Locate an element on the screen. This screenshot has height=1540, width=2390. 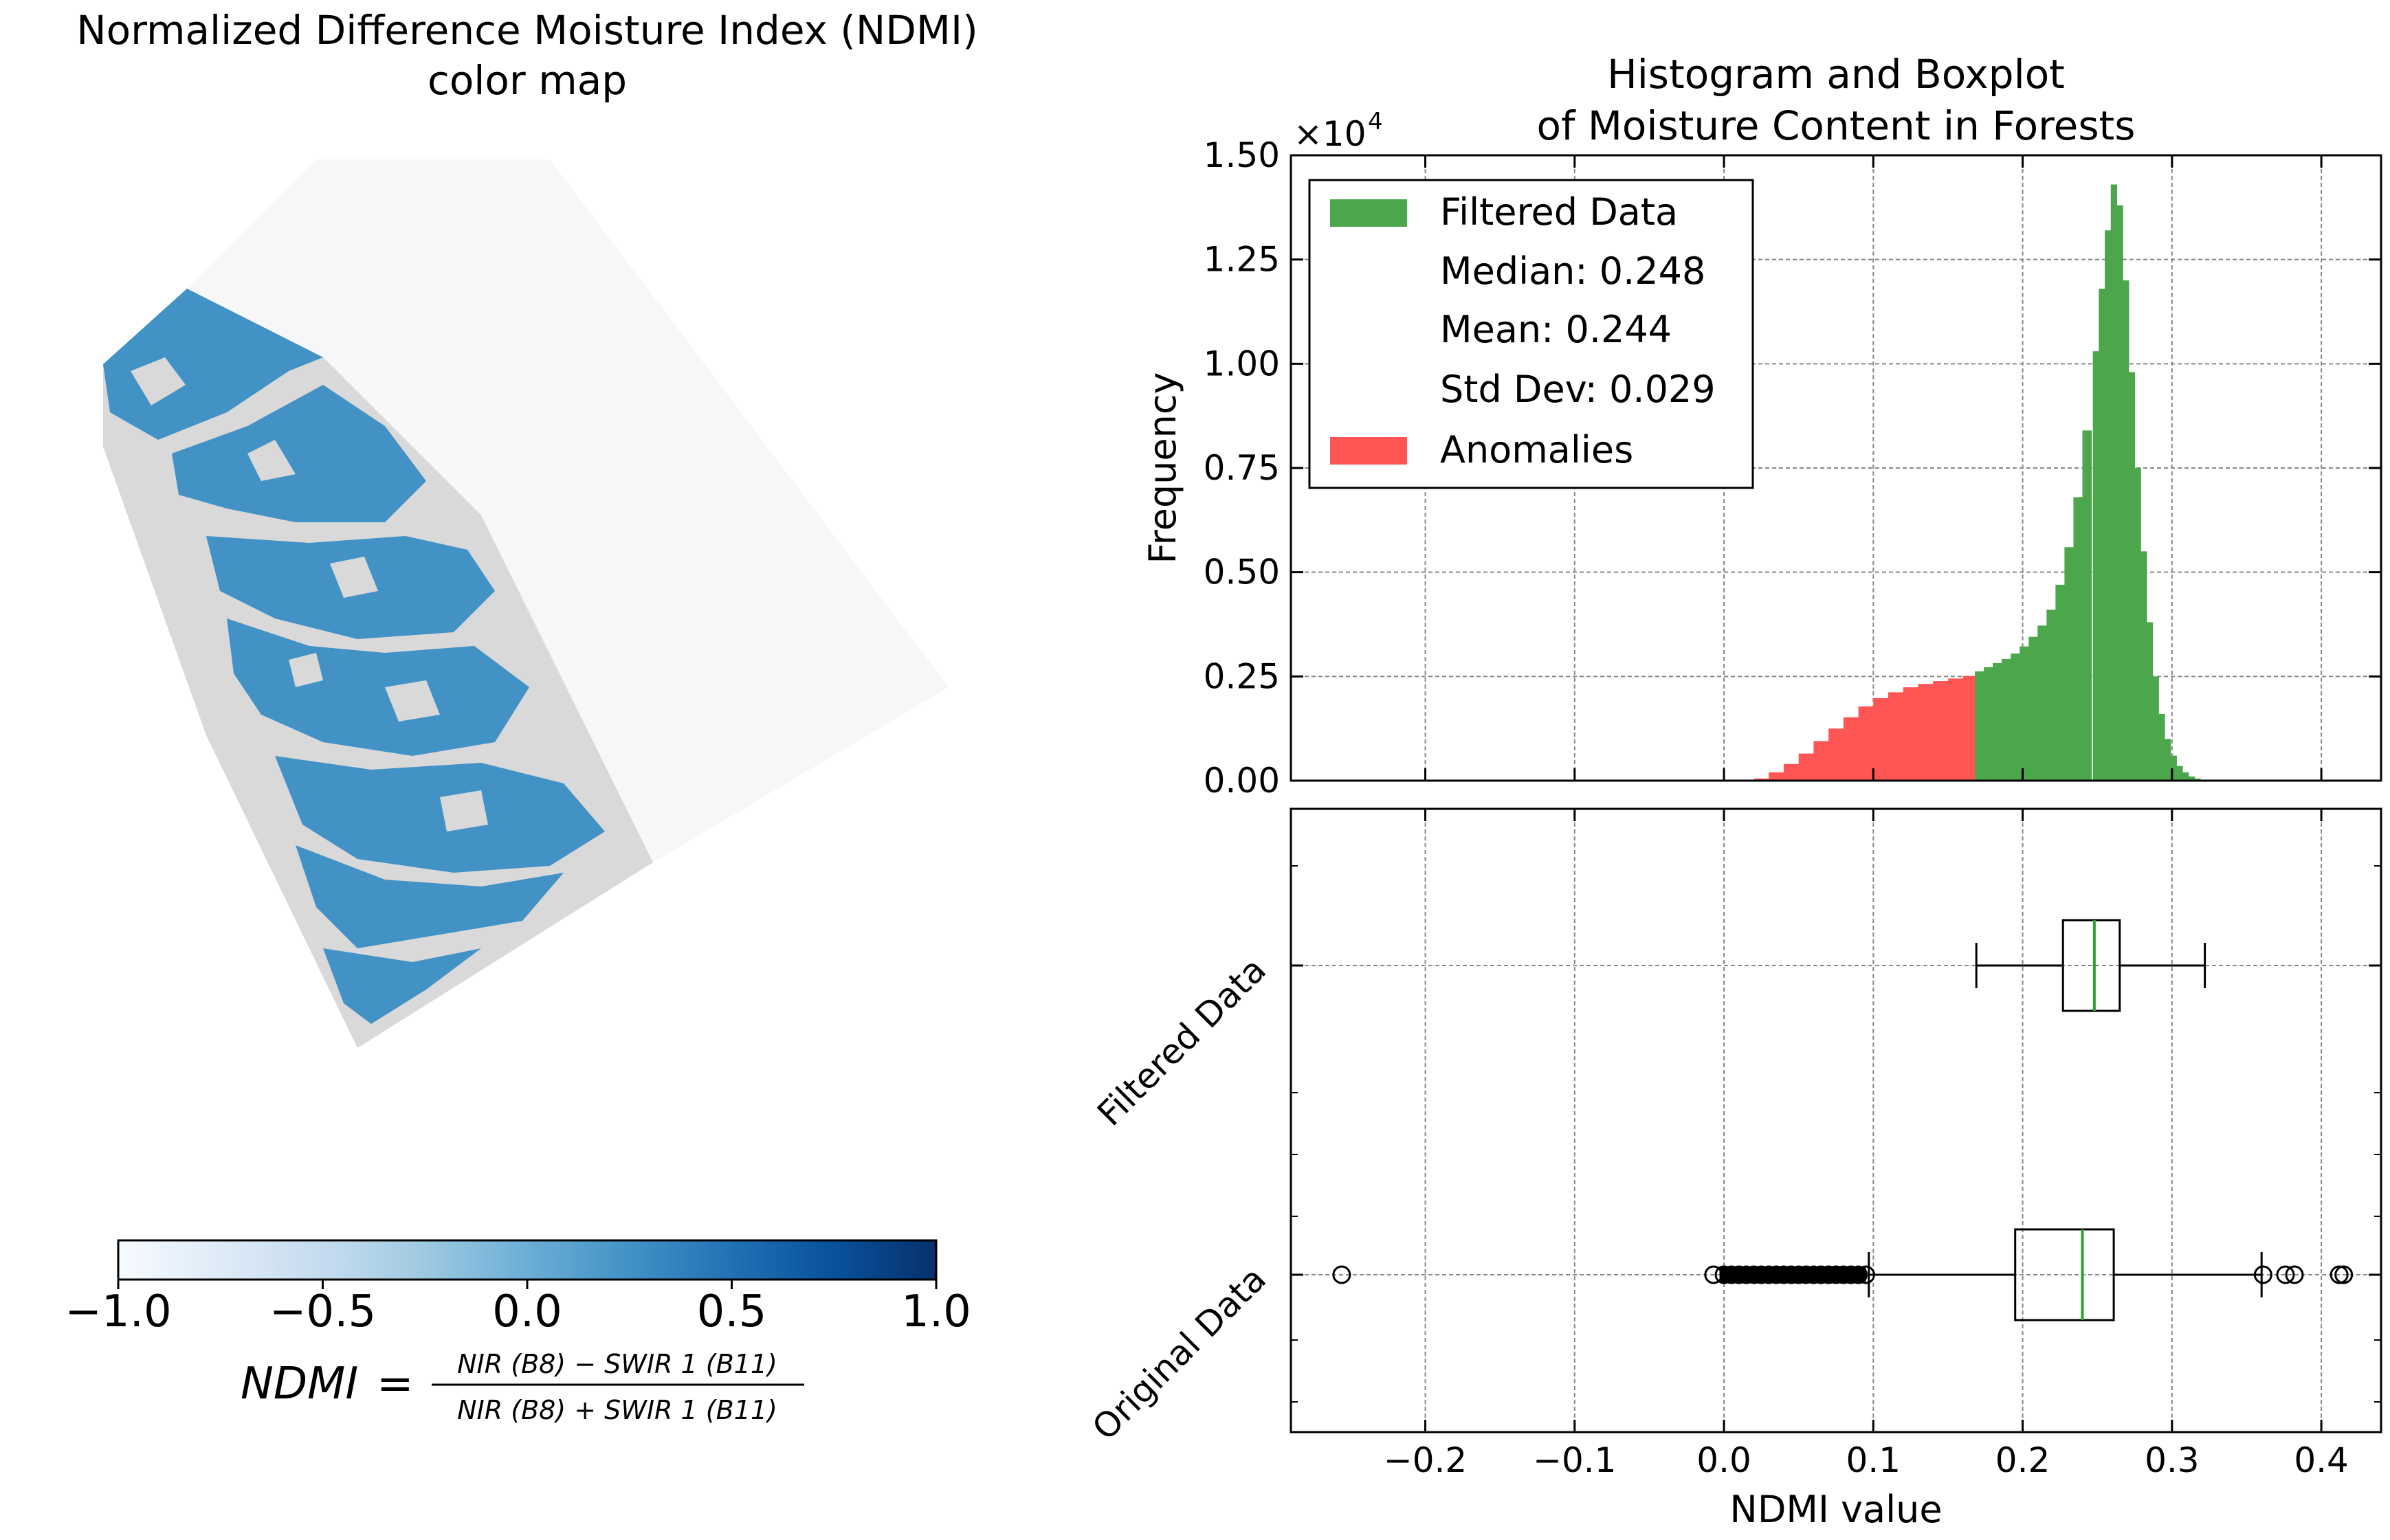
left-title-line2: color map is located at coordinates (527, 80).